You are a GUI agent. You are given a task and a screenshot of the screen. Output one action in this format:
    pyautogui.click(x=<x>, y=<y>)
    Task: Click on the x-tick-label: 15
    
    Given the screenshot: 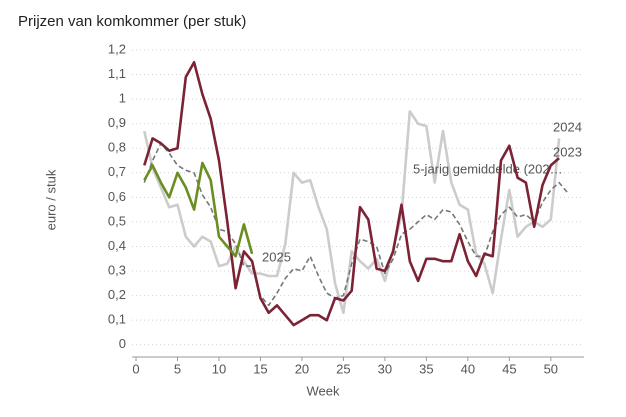 What is the action you would take?
    pyautogui.click(x=260, y=368)
    